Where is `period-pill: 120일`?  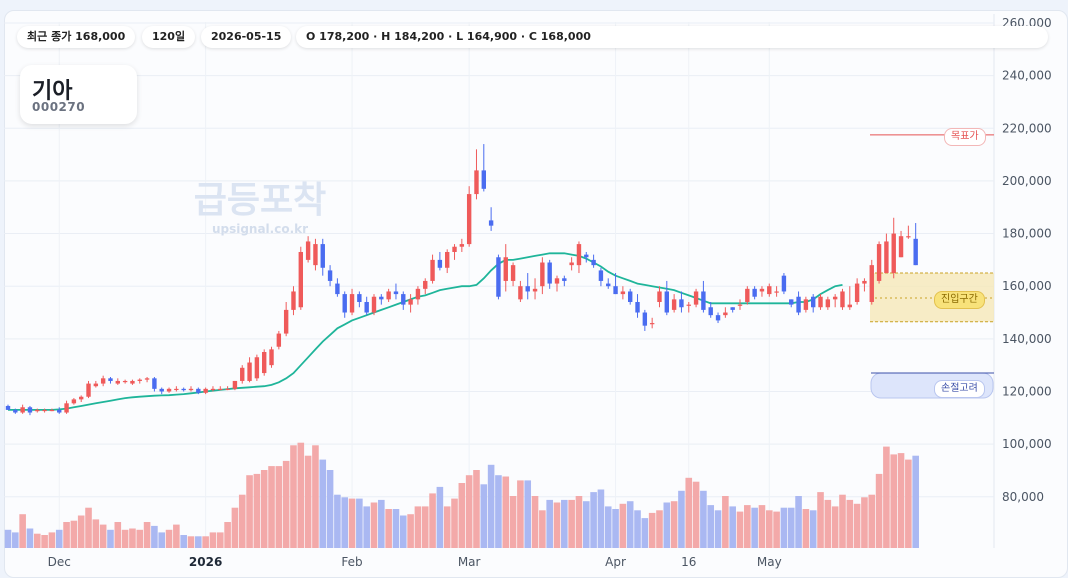
period-pill: 120일 is located at coordinates (169, 37).